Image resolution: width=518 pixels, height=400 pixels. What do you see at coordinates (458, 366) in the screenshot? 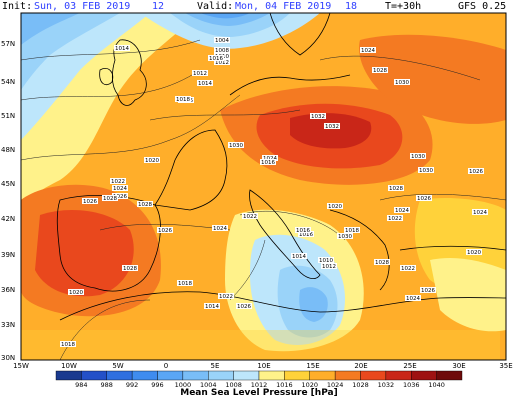
I see `lon-label: 30E` at bounding box center [458, 366].